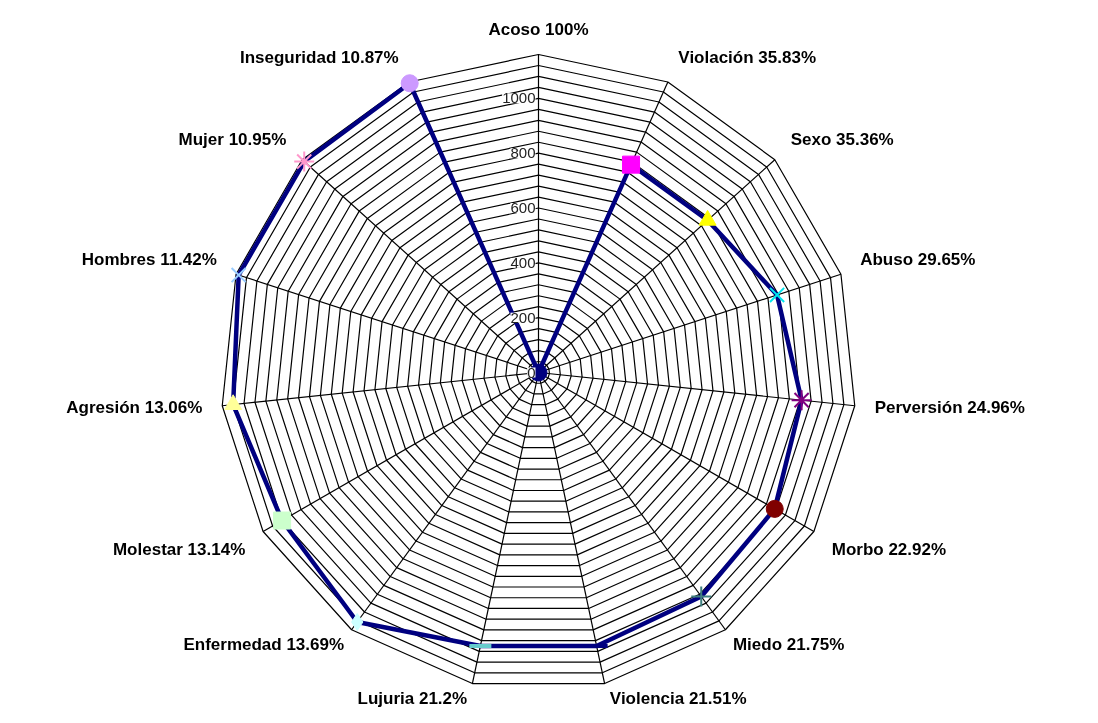  I want to click on spoke-label: Agresión 13.06%, so click(134, 407).